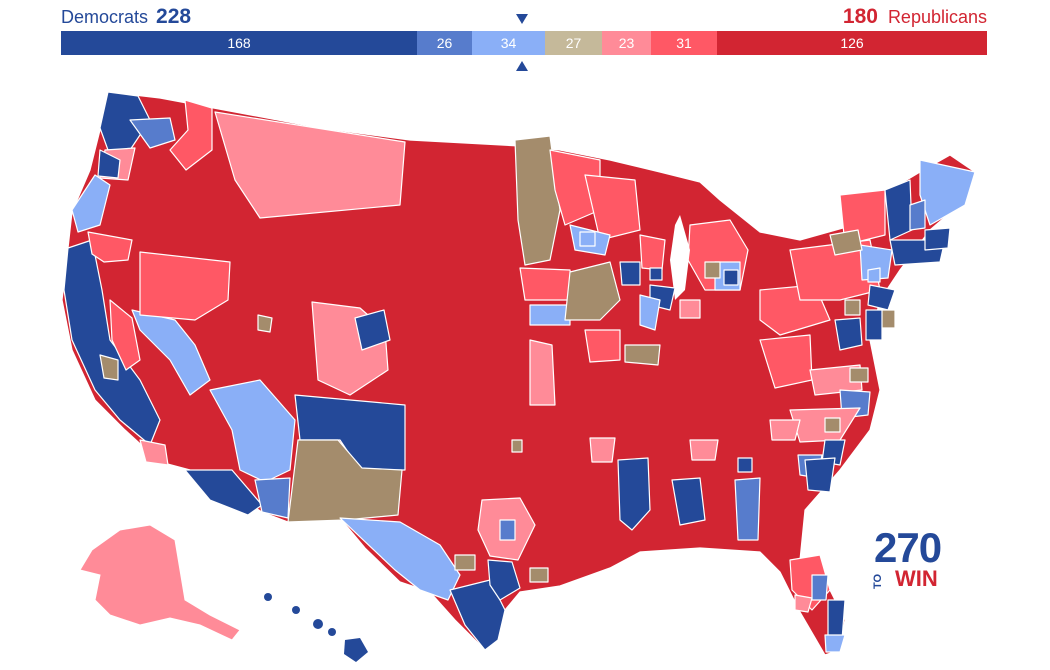 The width and height of the screenshot is (1050, 670). I want to click on 270towin-logo: 270 TO WIN, so click(908, 557).